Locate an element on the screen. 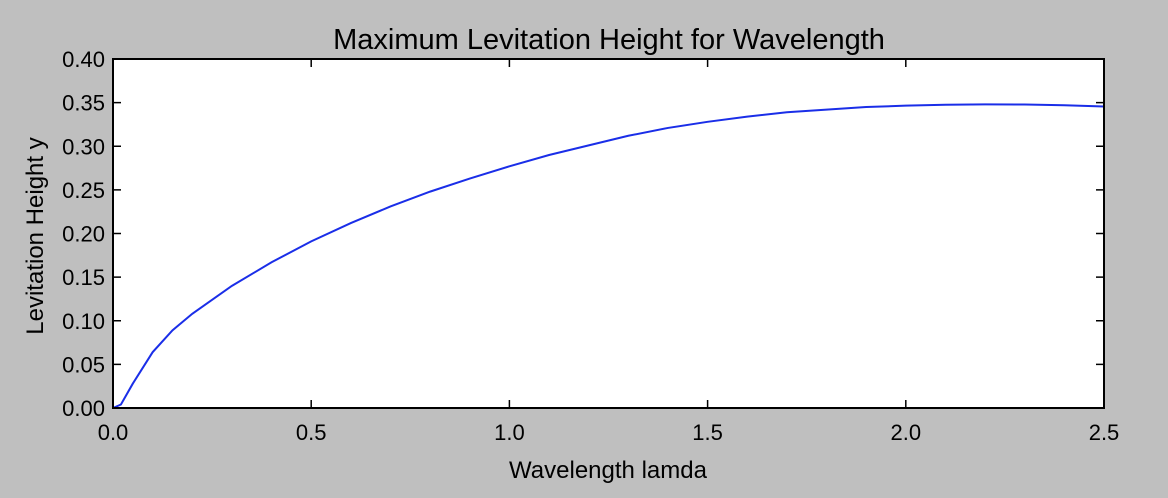  y-tick-label: 0.15 is located at coordinates (83, 277).